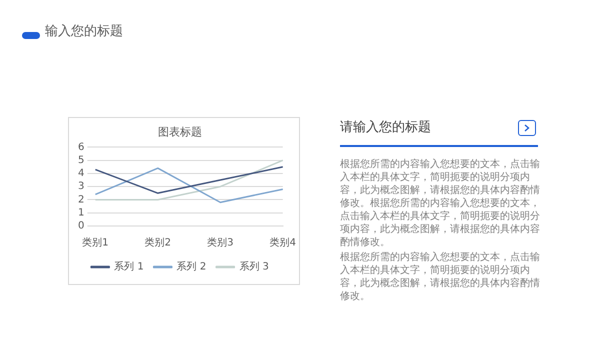 The height and width of the screenshot is (338, 600). Describe the element at coordinates (81, 174) in the screenshot. I see `y-tick-label: 4` at that location.